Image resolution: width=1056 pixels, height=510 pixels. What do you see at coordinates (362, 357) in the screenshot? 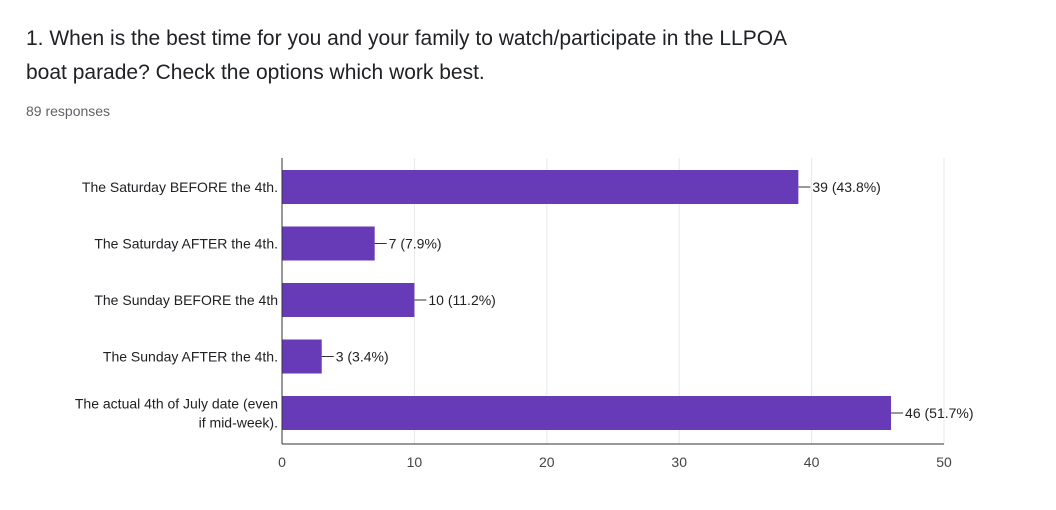
I see `data-label-4: 3 (3.4%)` at bounding box center [362, 357].